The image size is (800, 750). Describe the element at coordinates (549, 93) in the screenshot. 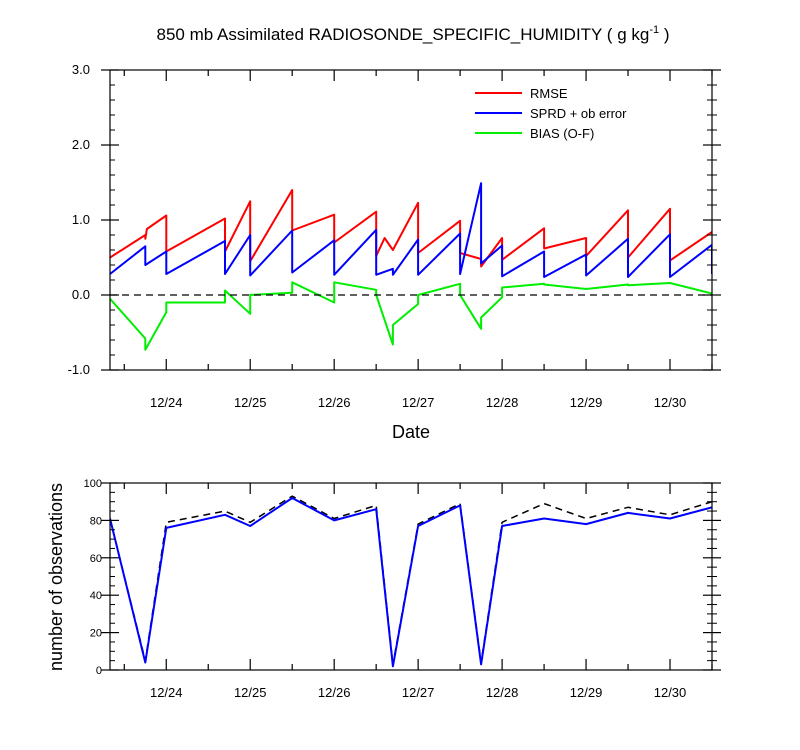

I see `legend-label-rmse: RMSE` at that location.